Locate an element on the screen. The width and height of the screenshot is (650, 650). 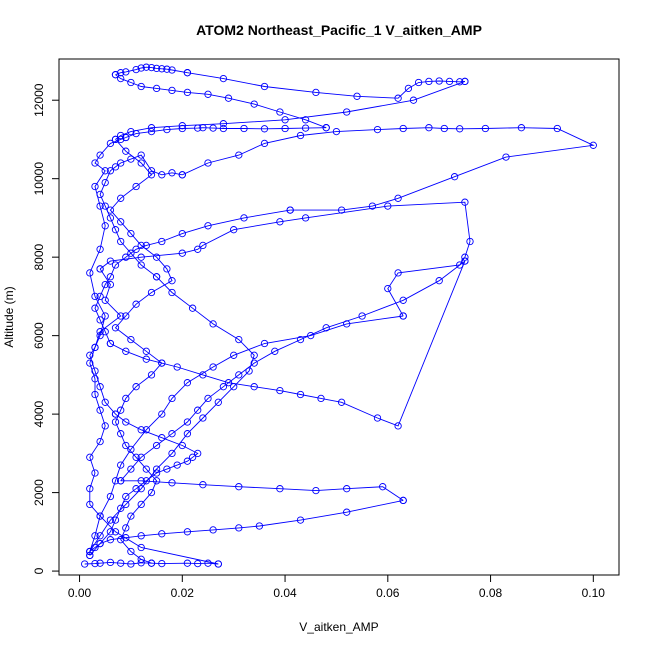
y-tick-label: 4000 is located at coordinates (39, 413).